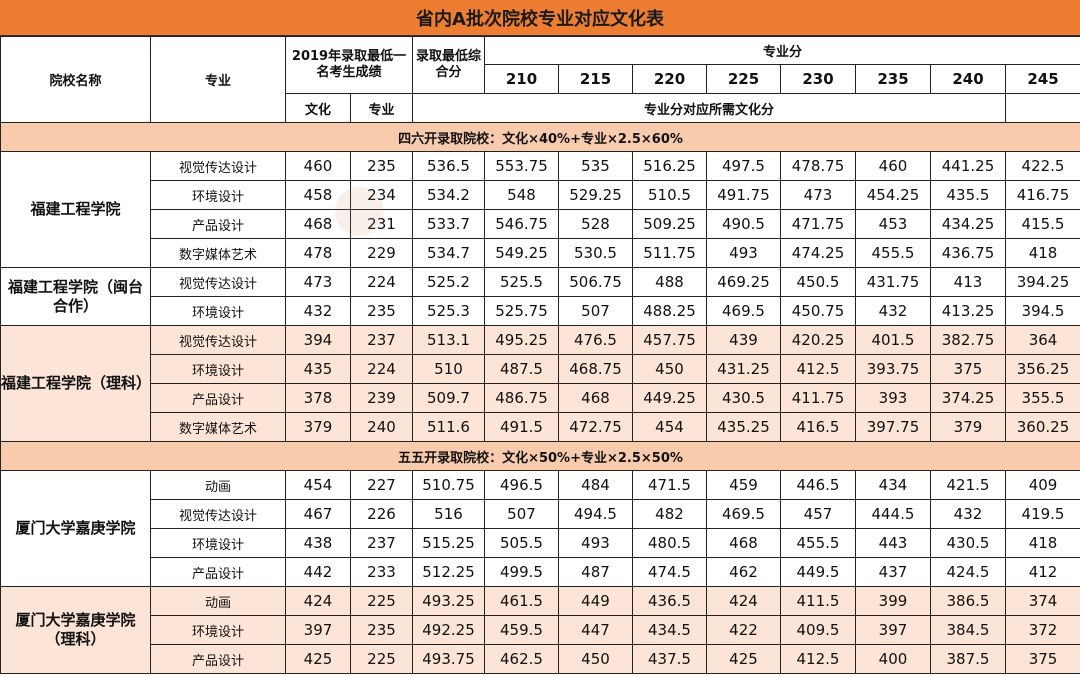 This screenshot has width=1080, height=677. I want to click on composite-score-cell: 509.7, so click(448, 398).